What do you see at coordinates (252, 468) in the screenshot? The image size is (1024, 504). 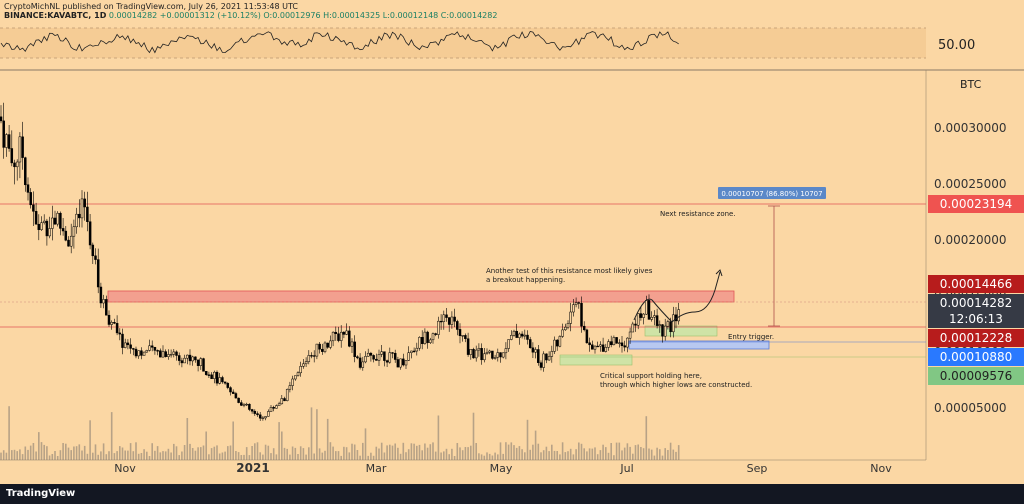 I see `x-tick-label: 2021` at bounding box center [252, 468].